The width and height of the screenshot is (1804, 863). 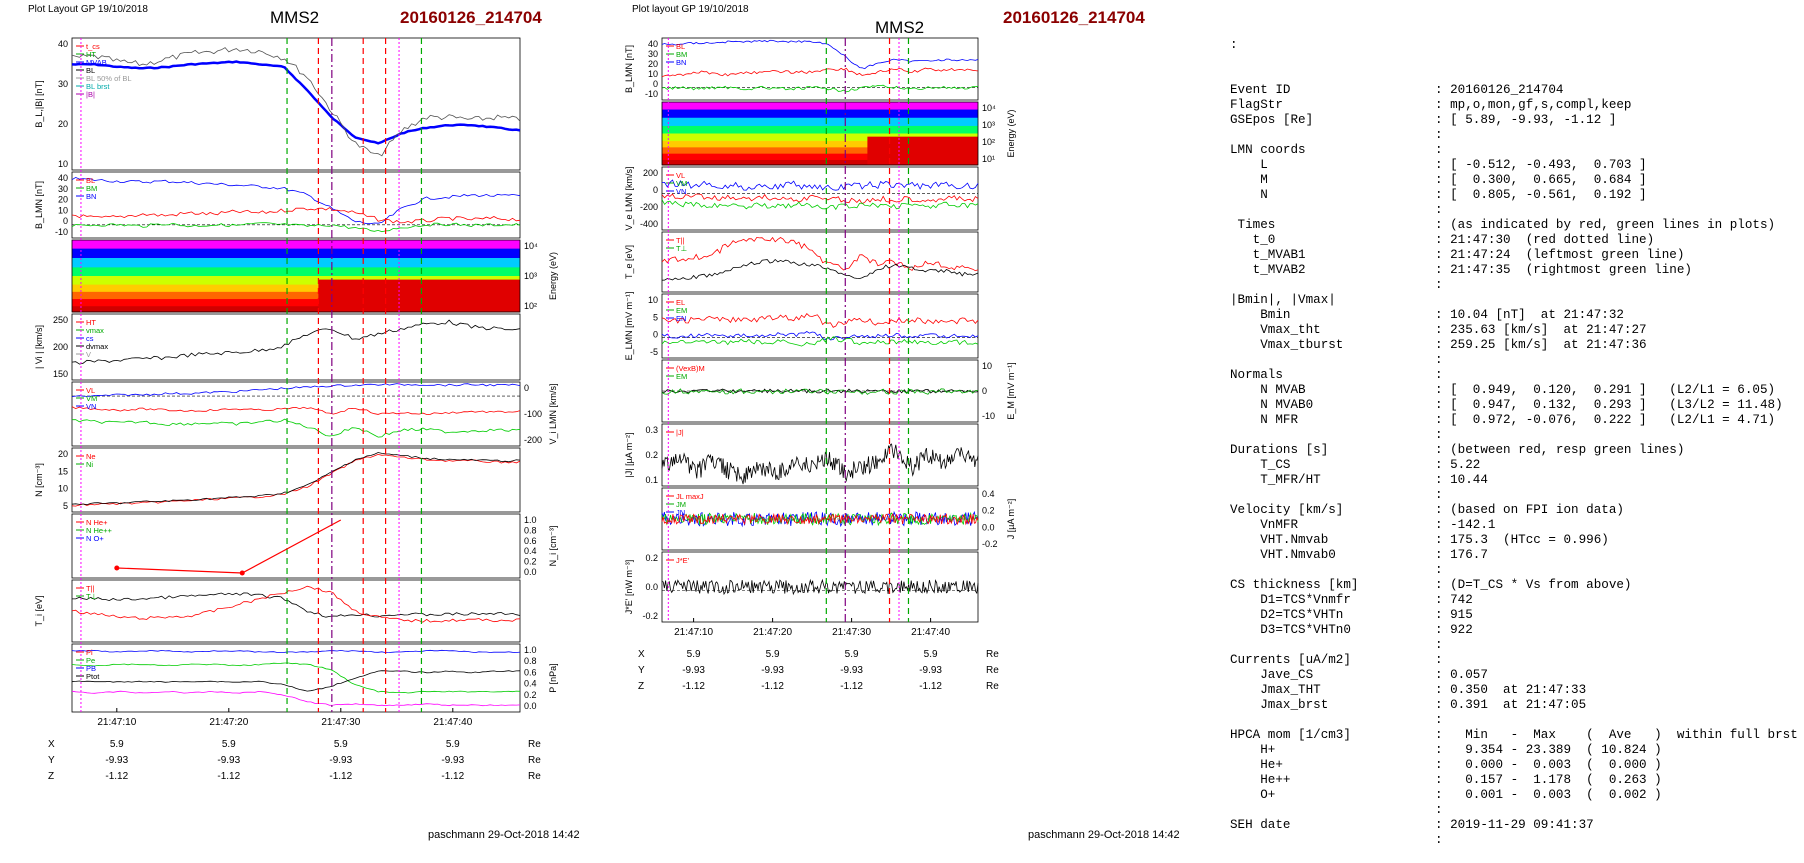 I want to click on y-axis-label: T_e [eV], so click(x=629, y=262).